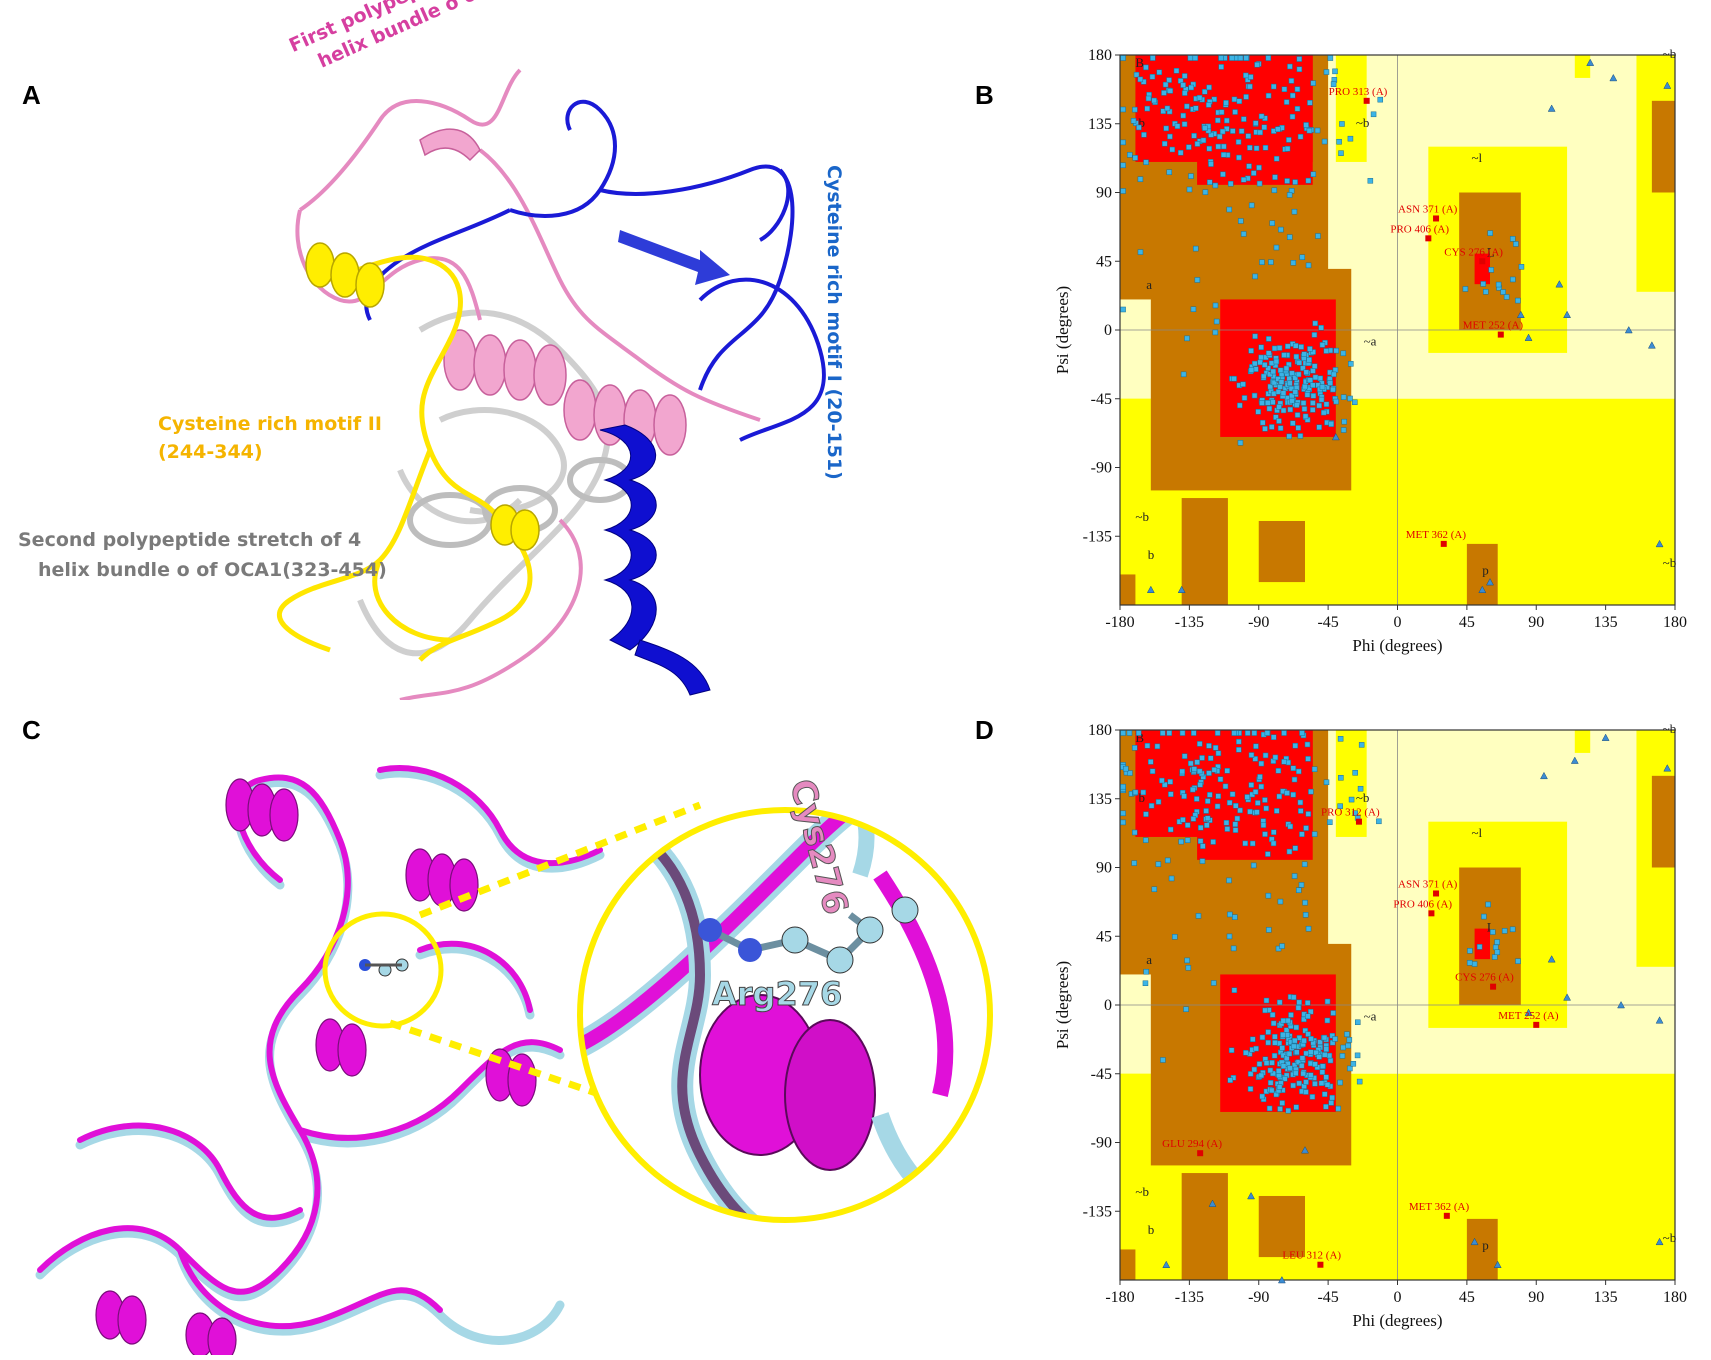  I want to click on rama-y-tick-label: 45, so click(1104, 936).